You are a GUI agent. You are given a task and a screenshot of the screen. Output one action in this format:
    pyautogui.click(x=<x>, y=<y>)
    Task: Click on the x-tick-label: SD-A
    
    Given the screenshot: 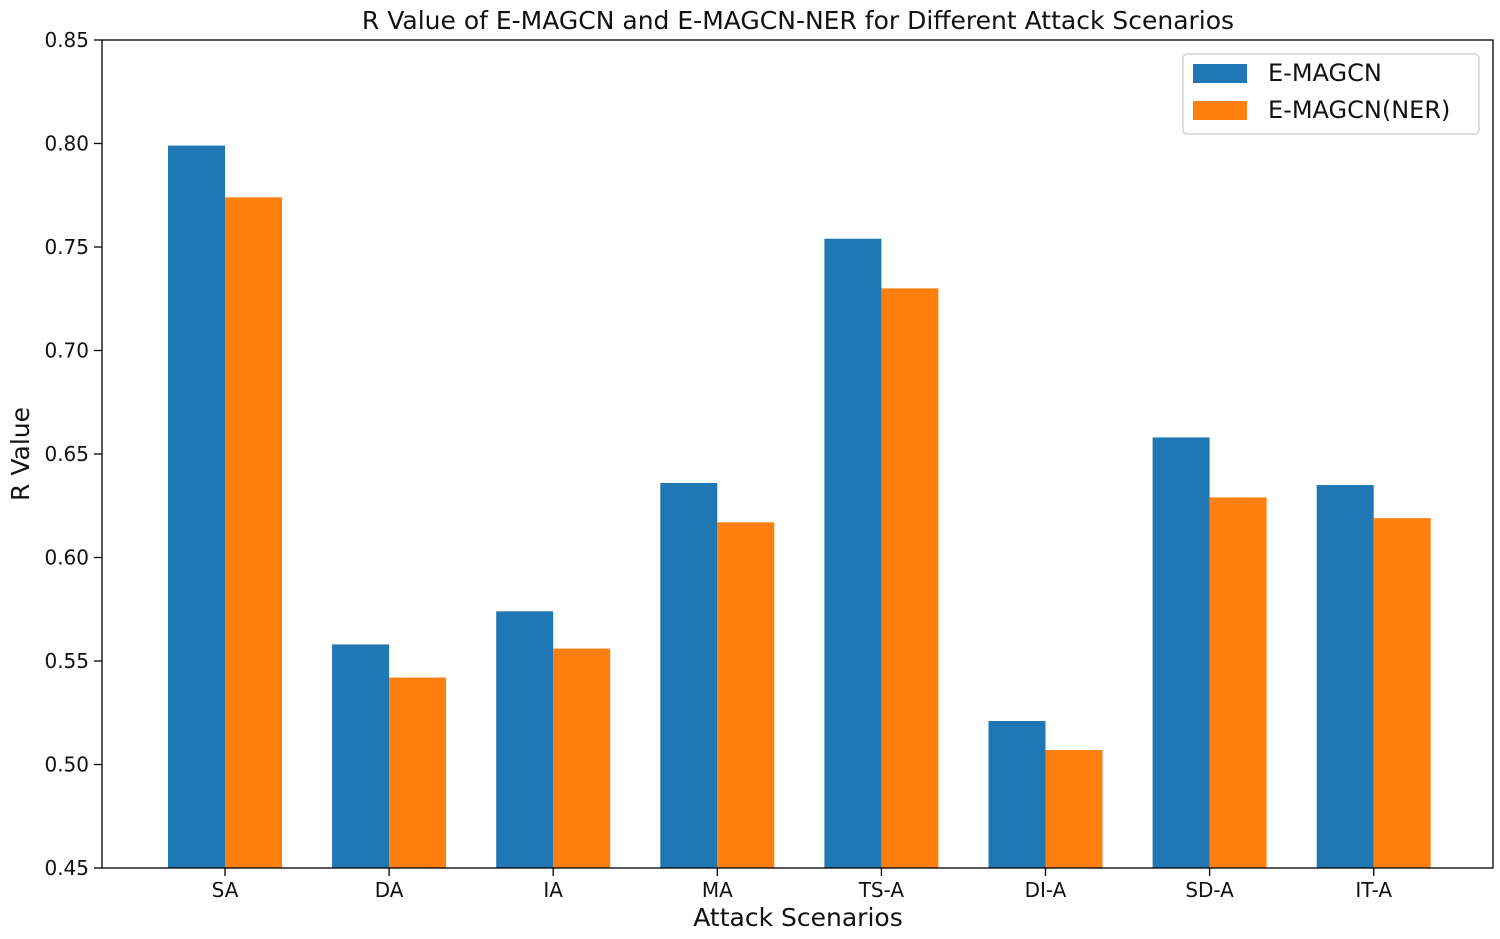 What is the action you would take?
    pyautogui.click(x=1209, y=890)
    